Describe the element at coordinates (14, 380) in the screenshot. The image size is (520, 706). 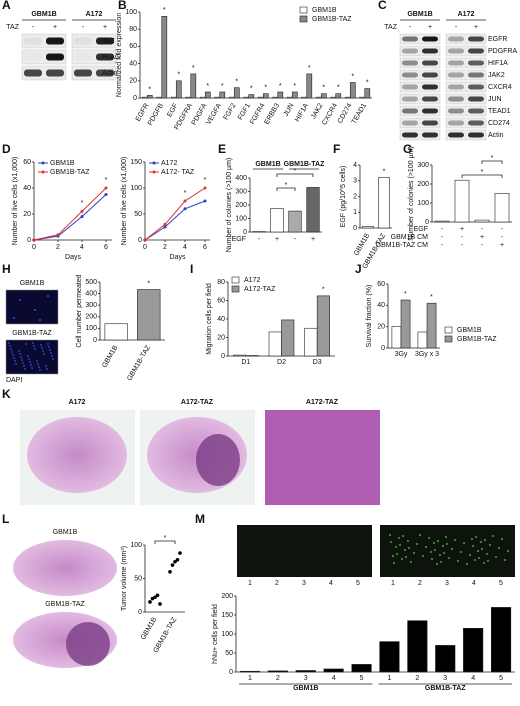
I see `image-caption: DAPI` at that location.